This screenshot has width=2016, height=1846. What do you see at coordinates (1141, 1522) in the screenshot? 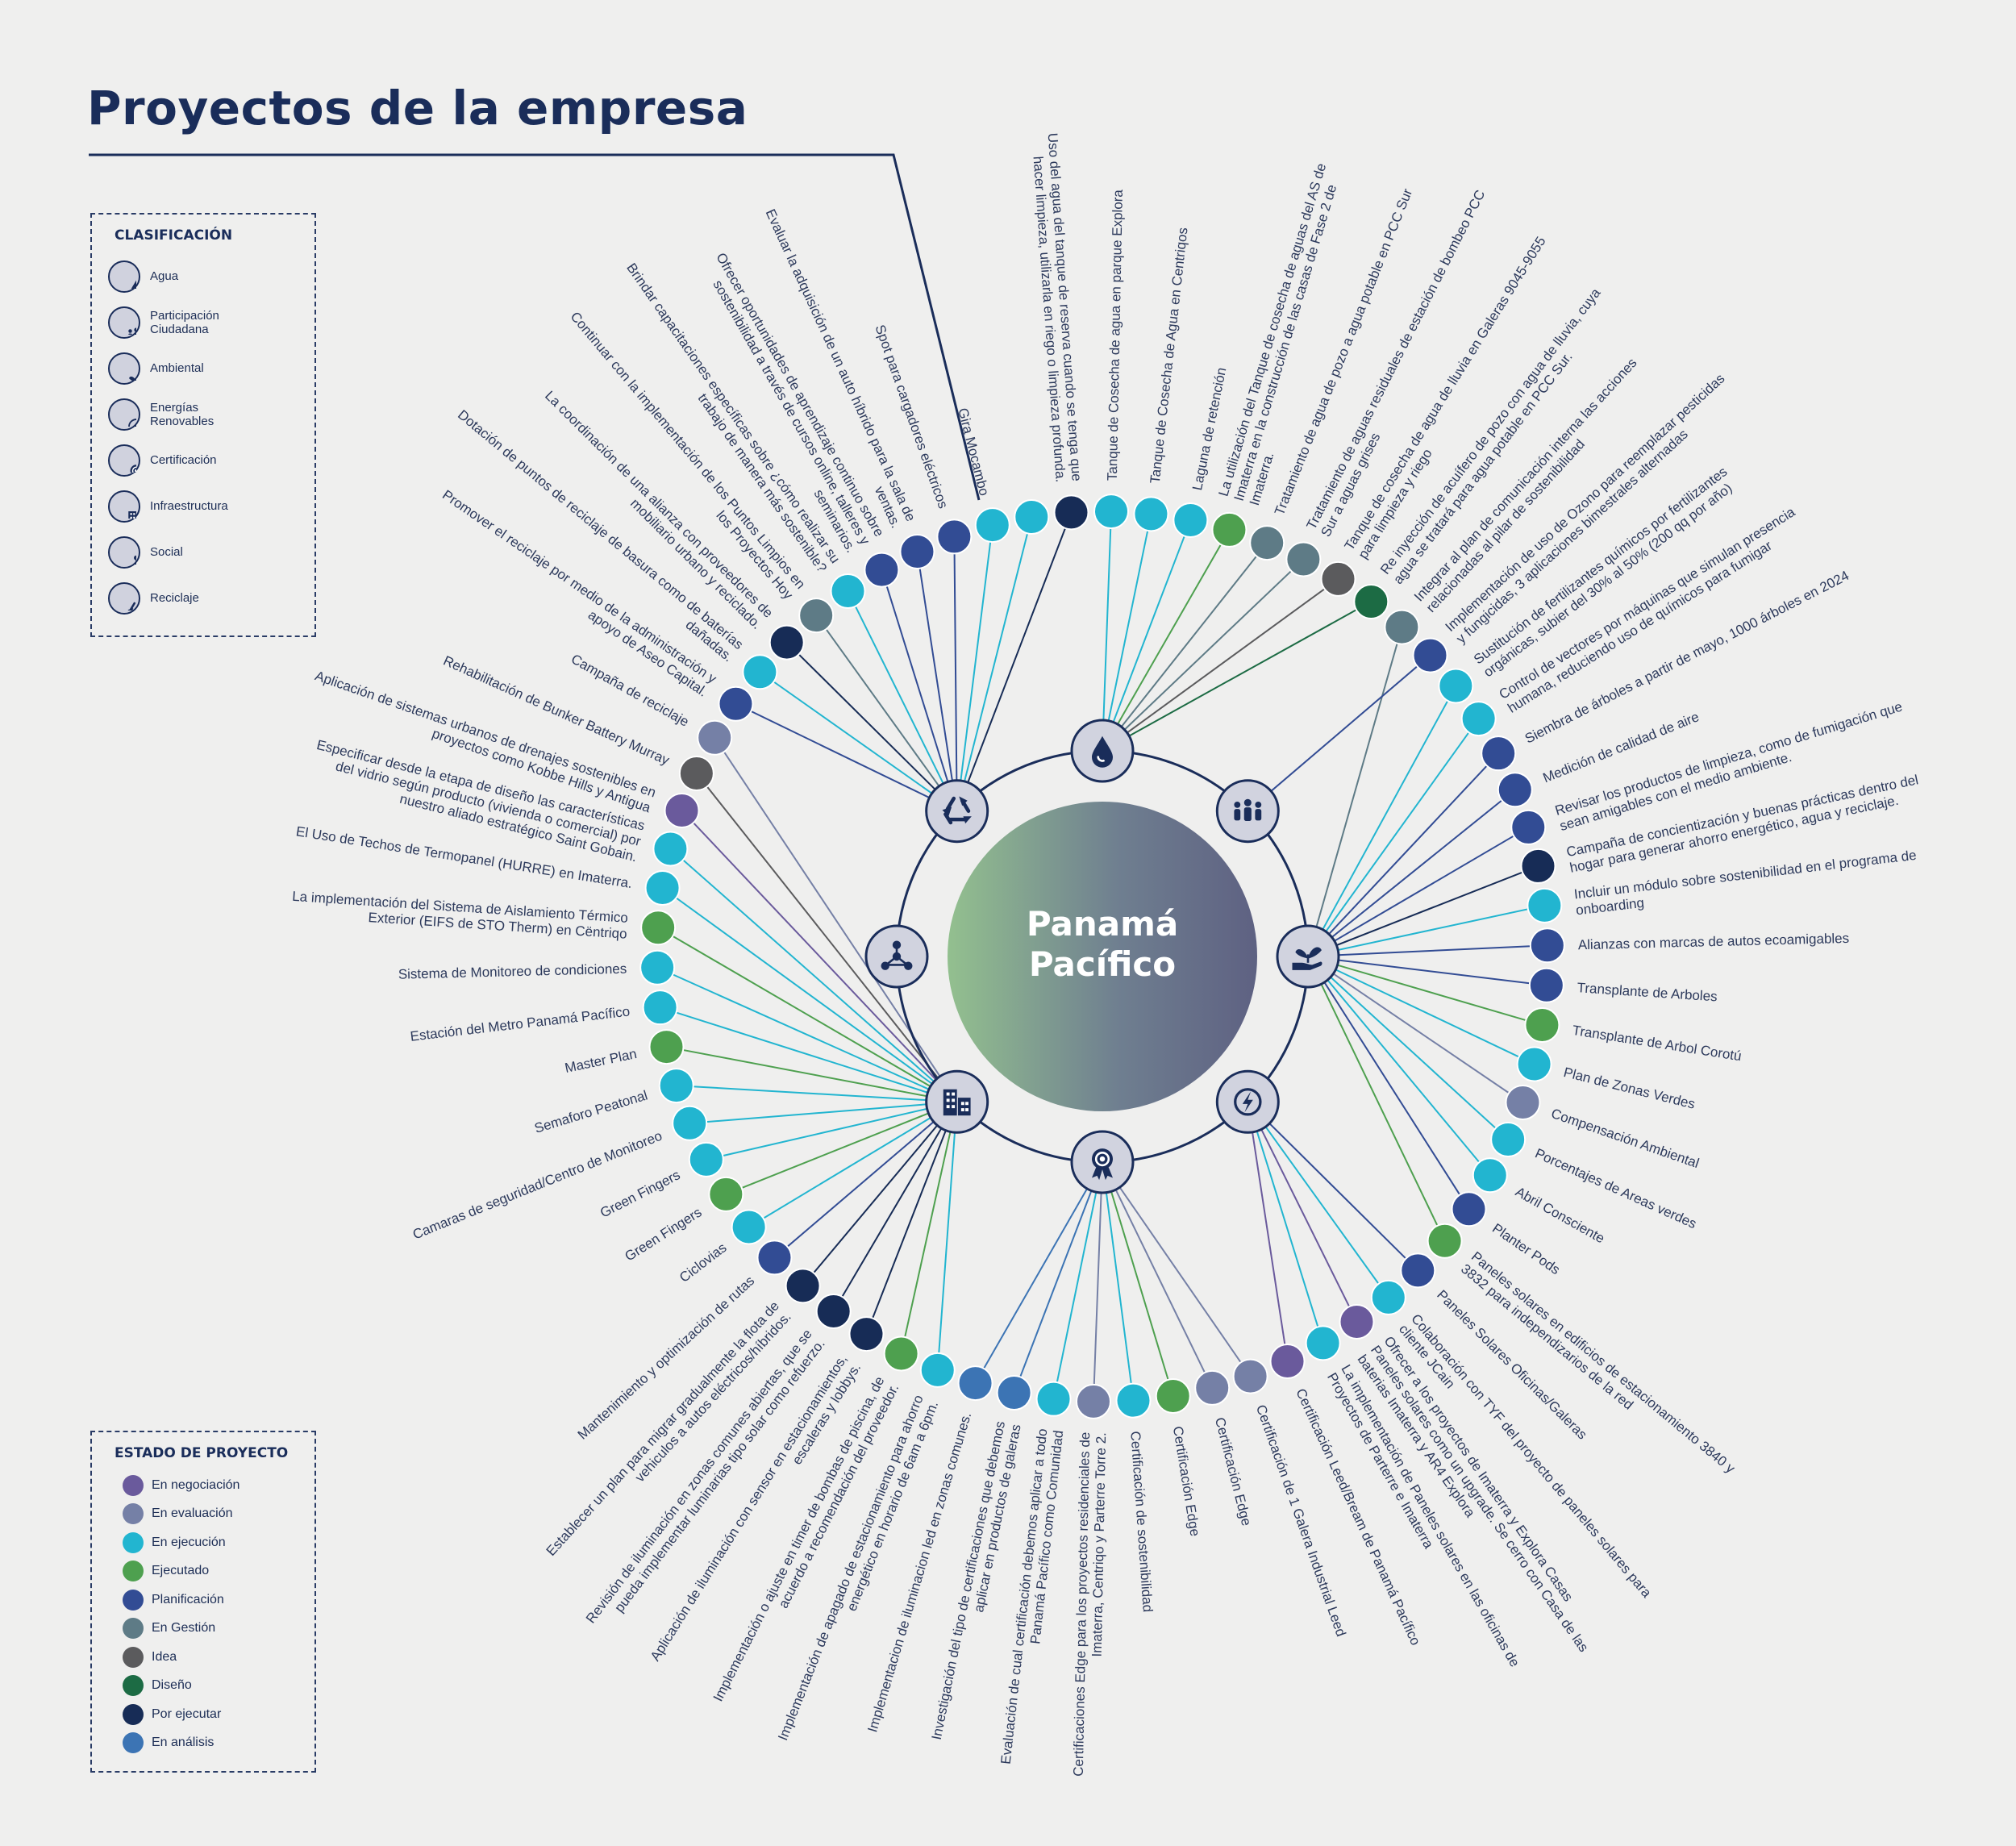
I see `project-label: Certificación de sostenibilidad` at bounding box center [1141, 1522].